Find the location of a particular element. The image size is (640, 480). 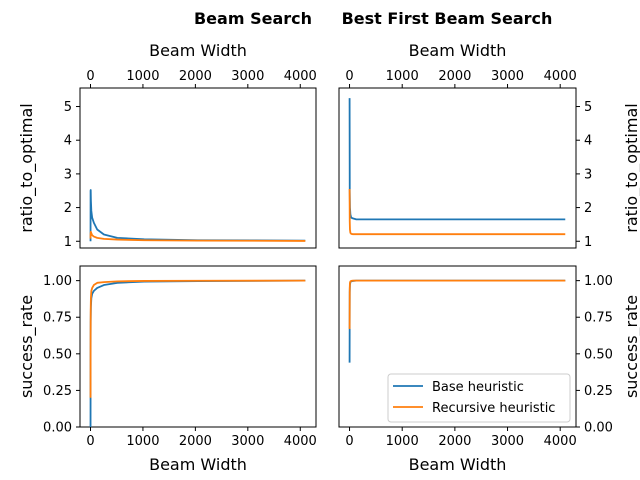

title-beam-search: Beam Search is located at coordinates (253, 18).